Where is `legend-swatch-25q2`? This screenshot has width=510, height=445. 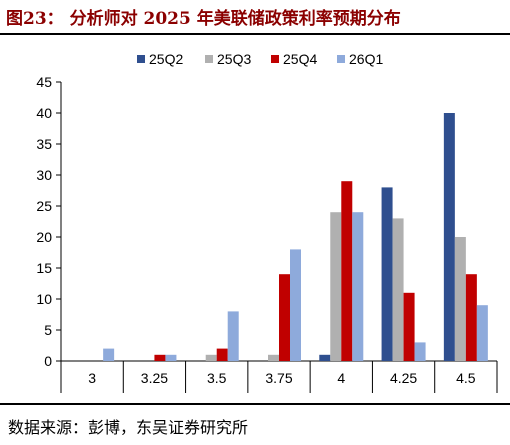
legend-swatch-25q2 is located at coordinates (141, 59).